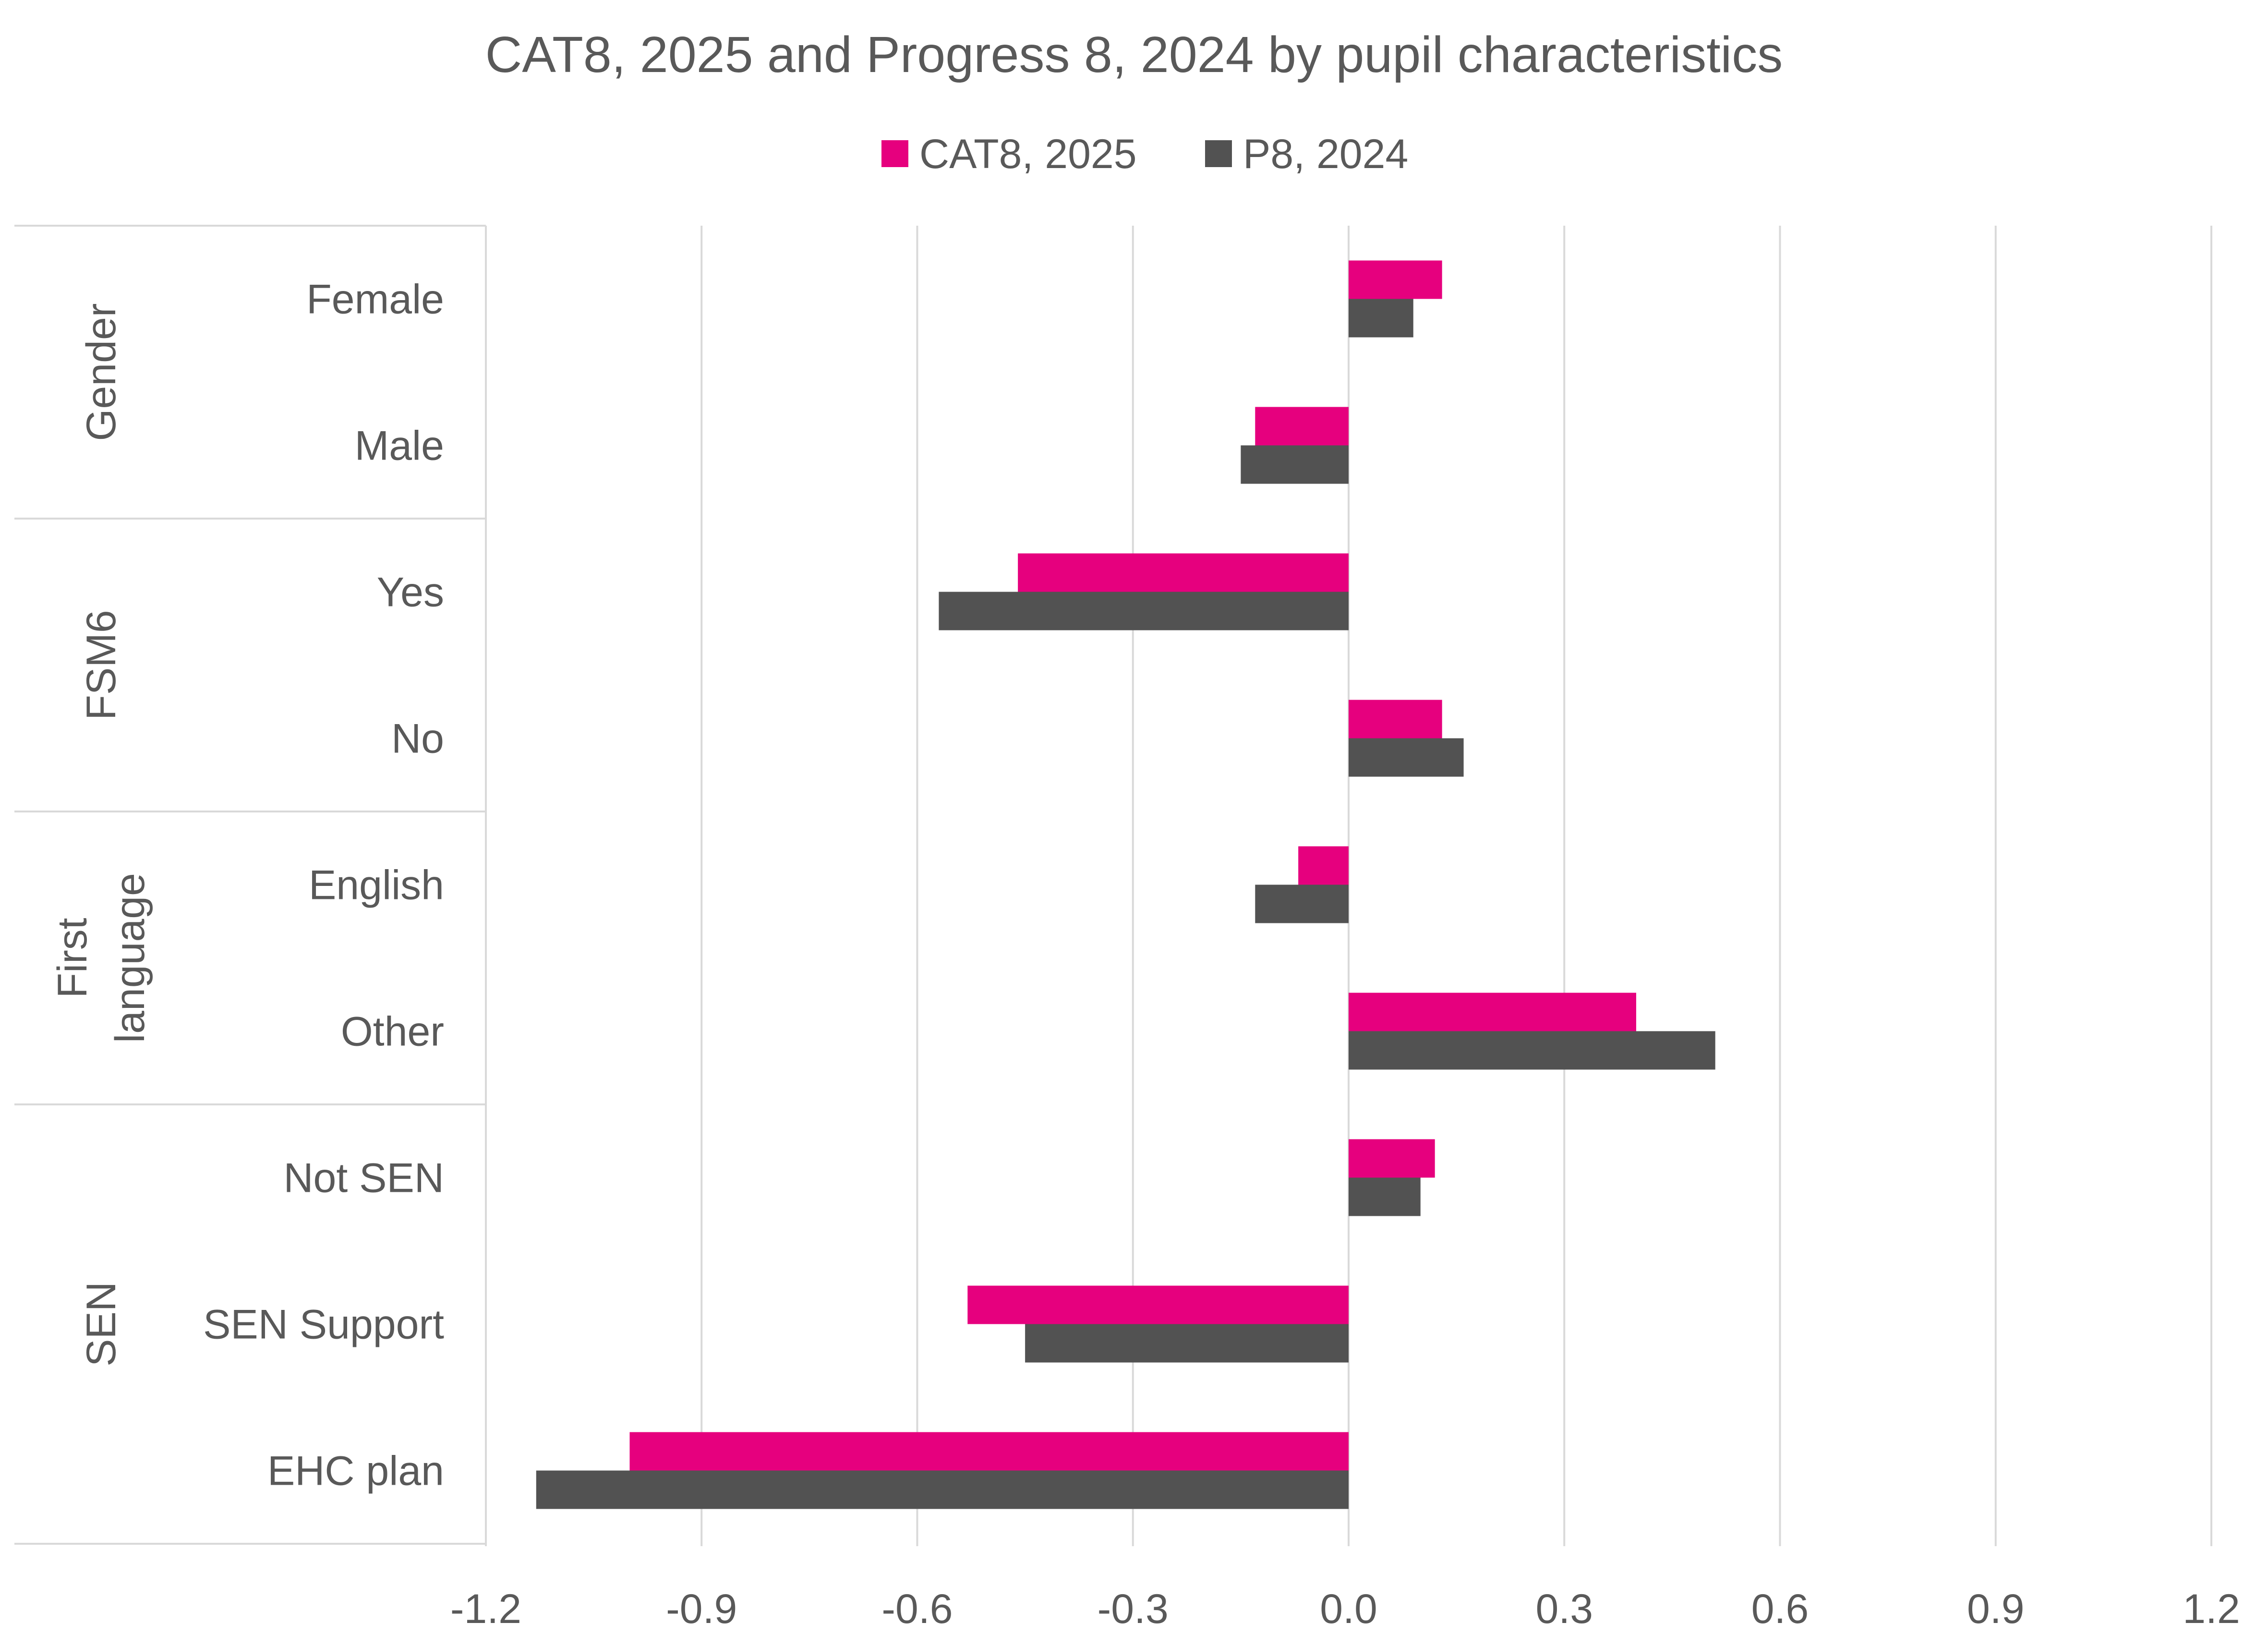 This screenshot has width=2268, height=1647. I want to click on x-tick-label-0-9: -0.9, so click(701, 1609).